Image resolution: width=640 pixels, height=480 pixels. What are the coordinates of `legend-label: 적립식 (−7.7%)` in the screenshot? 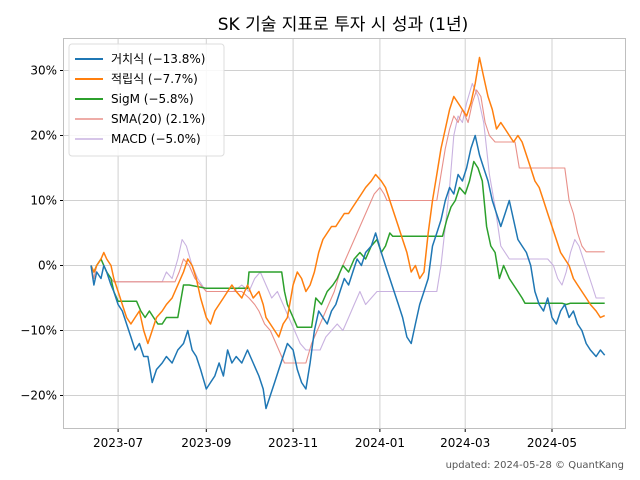 It's located at (154, 79).